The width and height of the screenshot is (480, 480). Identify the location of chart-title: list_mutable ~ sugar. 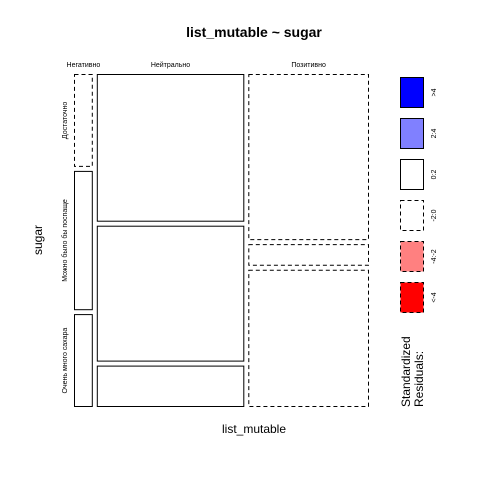
(254, 32).